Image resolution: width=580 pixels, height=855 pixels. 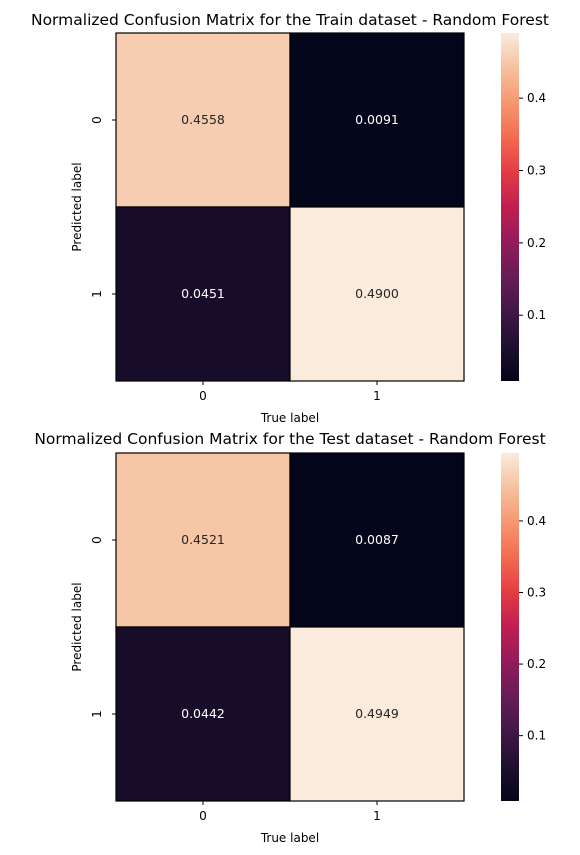 I want to click on cell-value-label: 0.4521, so click(x=203, y=539).